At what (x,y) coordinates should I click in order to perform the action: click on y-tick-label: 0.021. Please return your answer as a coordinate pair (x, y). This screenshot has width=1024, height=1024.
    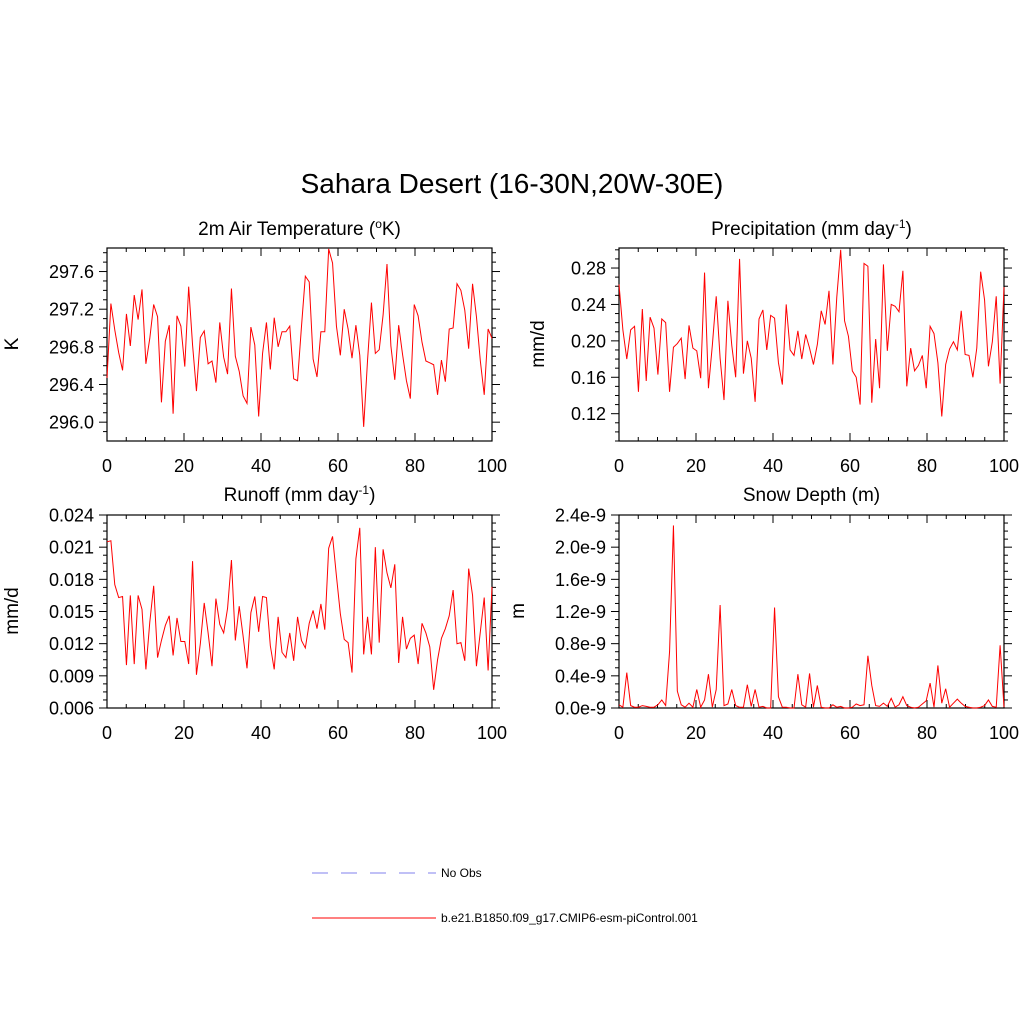
    Looking at the image, I should click on (71, 548).